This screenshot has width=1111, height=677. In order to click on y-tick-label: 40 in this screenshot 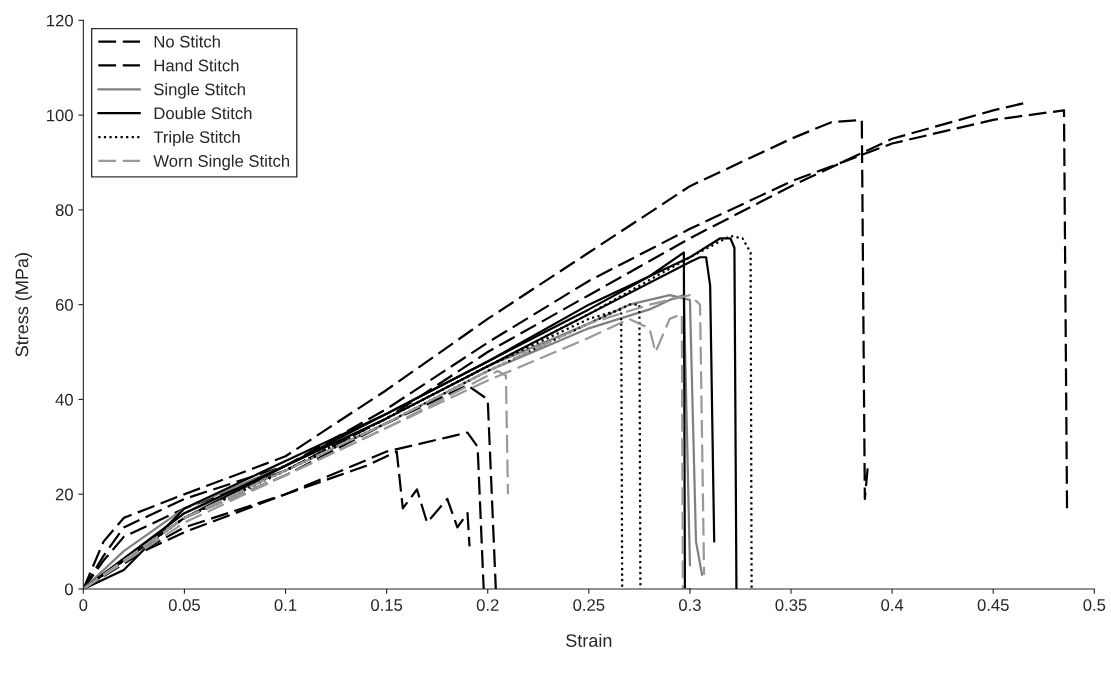, I will do `click(64, 399)`.